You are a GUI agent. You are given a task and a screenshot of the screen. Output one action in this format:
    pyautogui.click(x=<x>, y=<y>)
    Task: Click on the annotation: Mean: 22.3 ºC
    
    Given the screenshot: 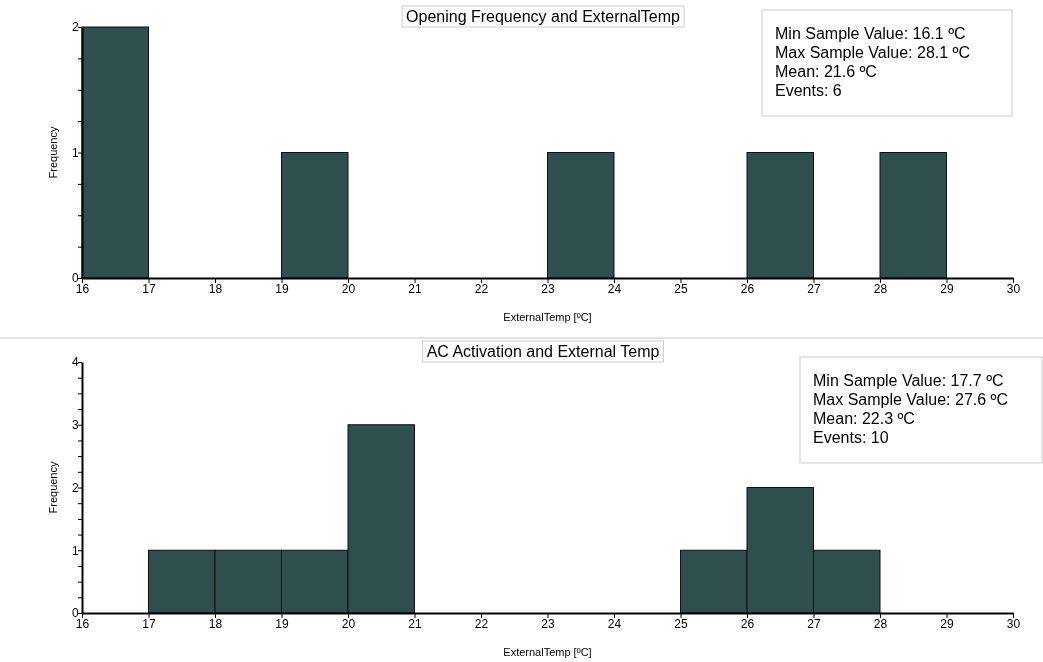 What is the action you would take?
    pyautogui.click(x=864, y=418)
    